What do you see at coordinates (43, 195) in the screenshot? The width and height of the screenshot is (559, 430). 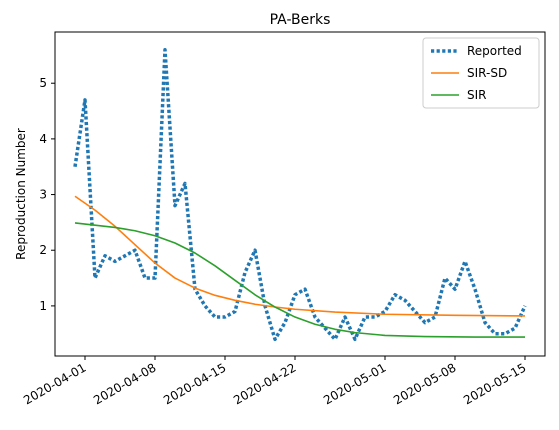 I see `y-tick-label: 3` at bounding box center [43, 195].